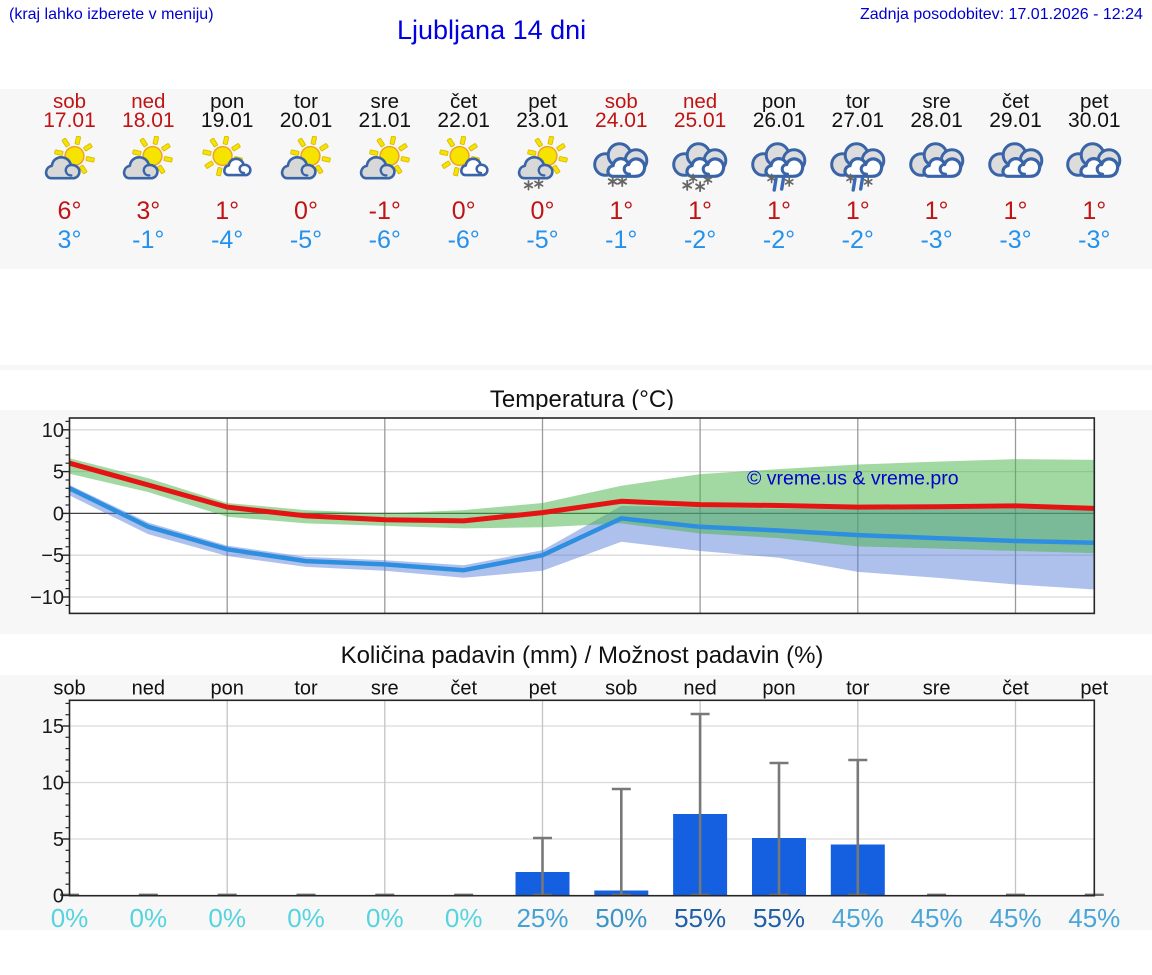  What do you see at coordinates (52, 556) in the screenshot?
I see `svg-text: −5` at bounding box center [52, 556].